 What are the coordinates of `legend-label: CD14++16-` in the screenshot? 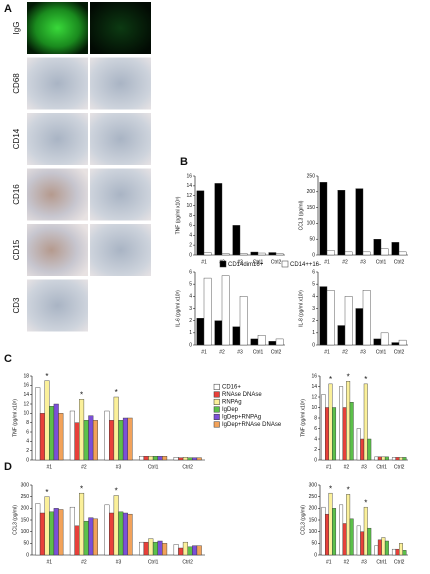 It's located at (305, 265).